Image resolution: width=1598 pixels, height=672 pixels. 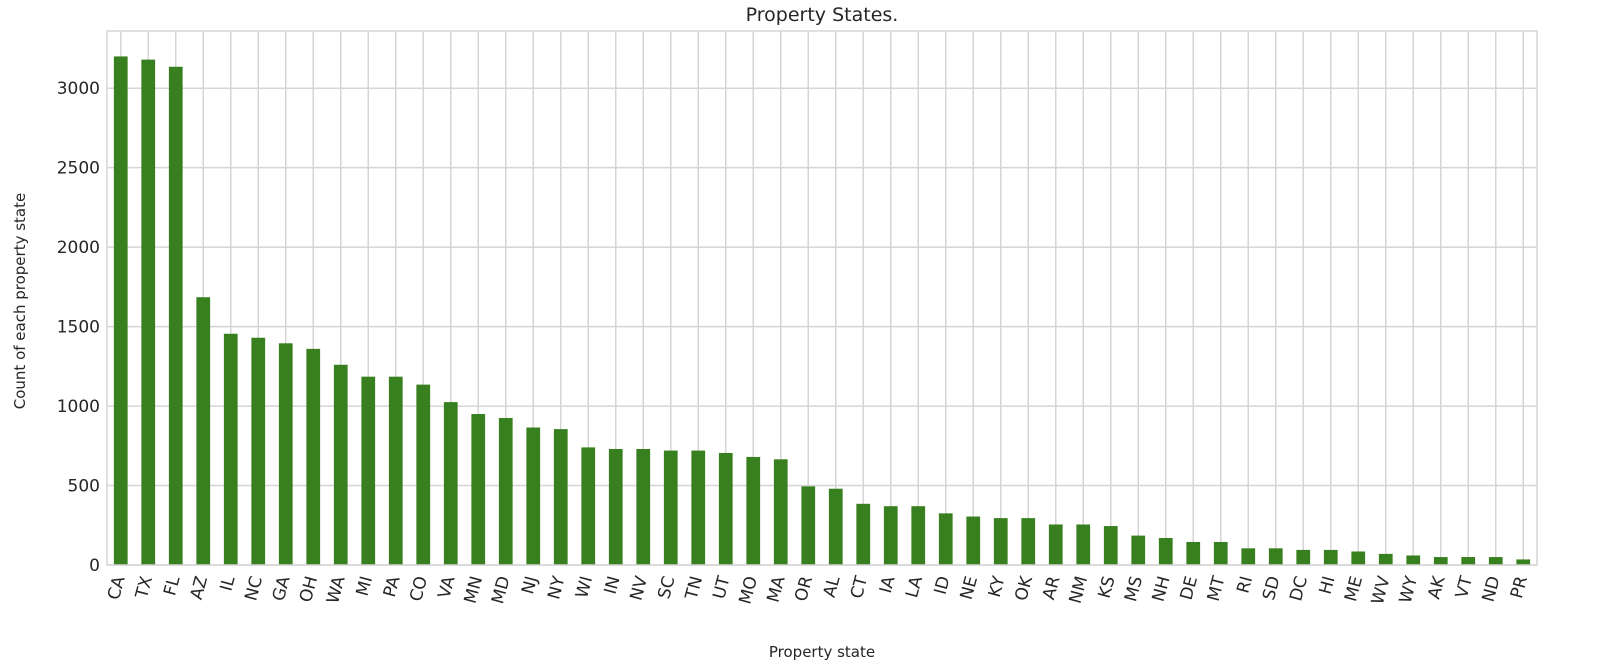 What do you see at coordinates (943, 585) in the screenshot?
I see `x-tick-label: ID` at bounding box center [943, 585].